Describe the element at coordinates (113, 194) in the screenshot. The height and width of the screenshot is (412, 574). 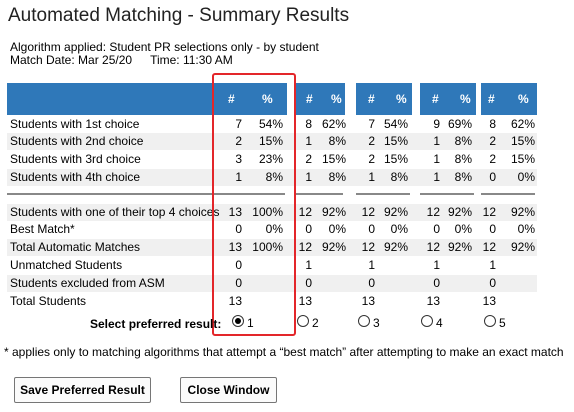
I see `separator-label` at that location.